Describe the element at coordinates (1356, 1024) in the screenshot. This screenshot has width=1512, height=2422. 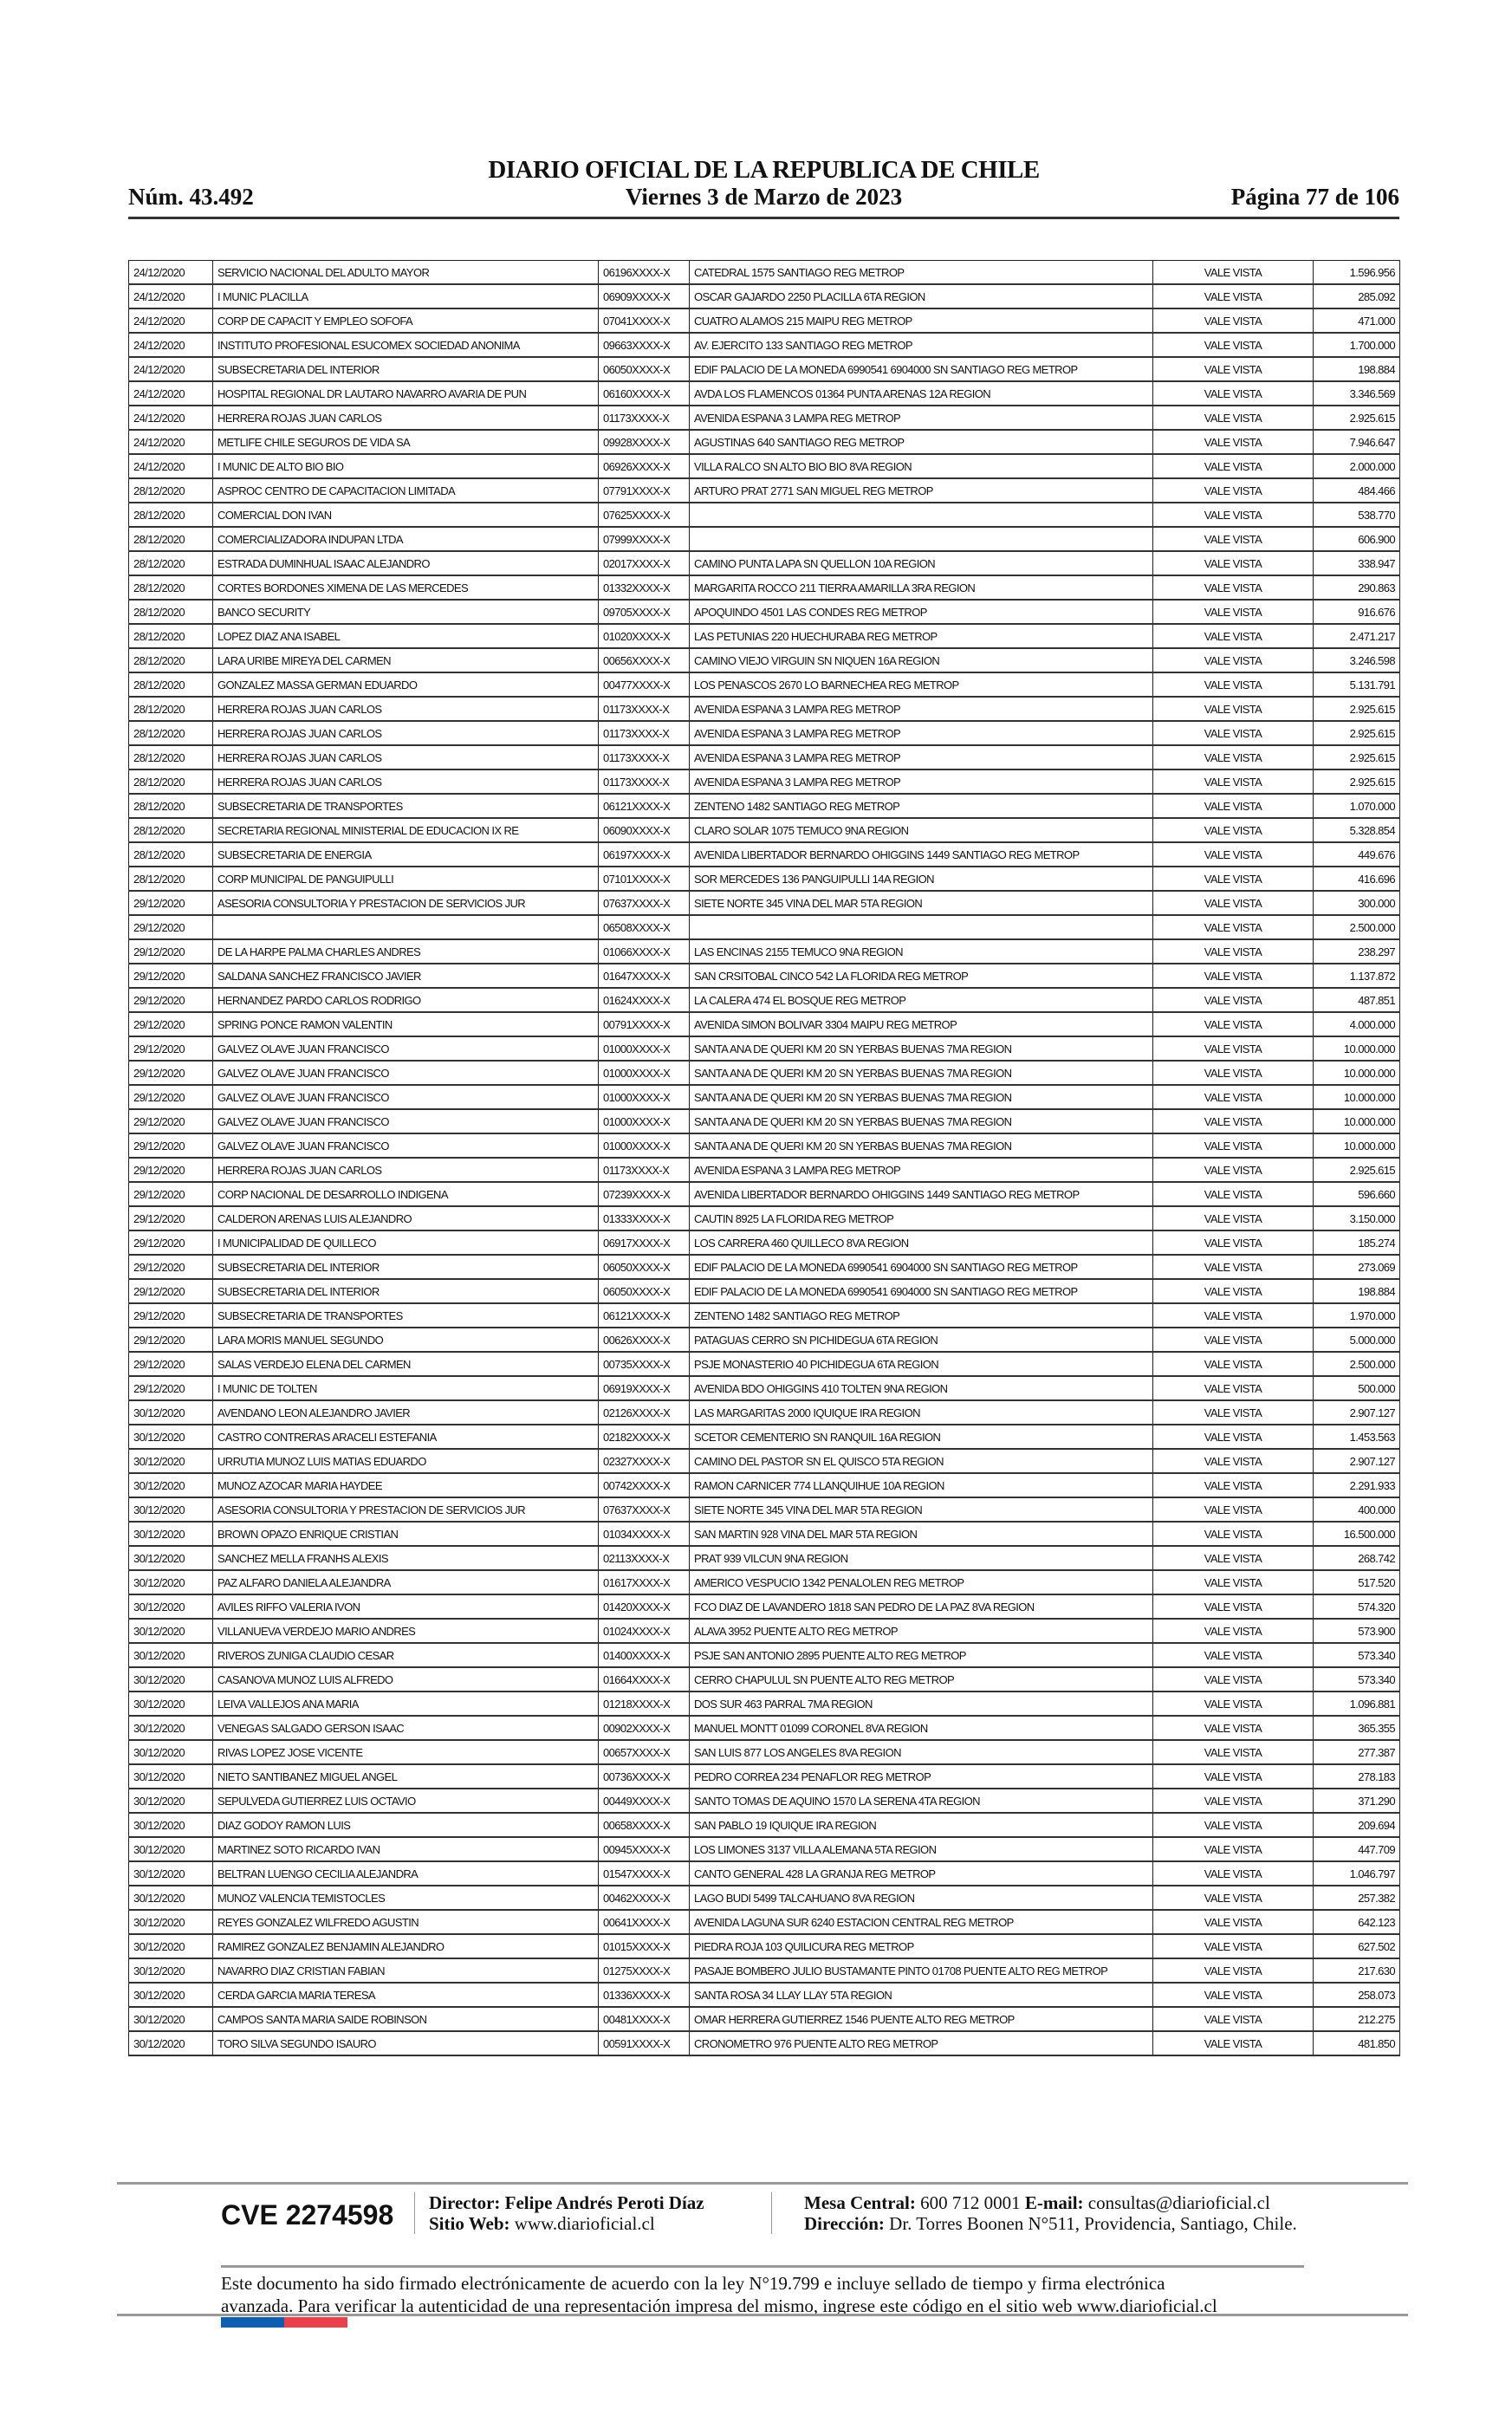
I see `amount-cell: 4.000.000` at that location.